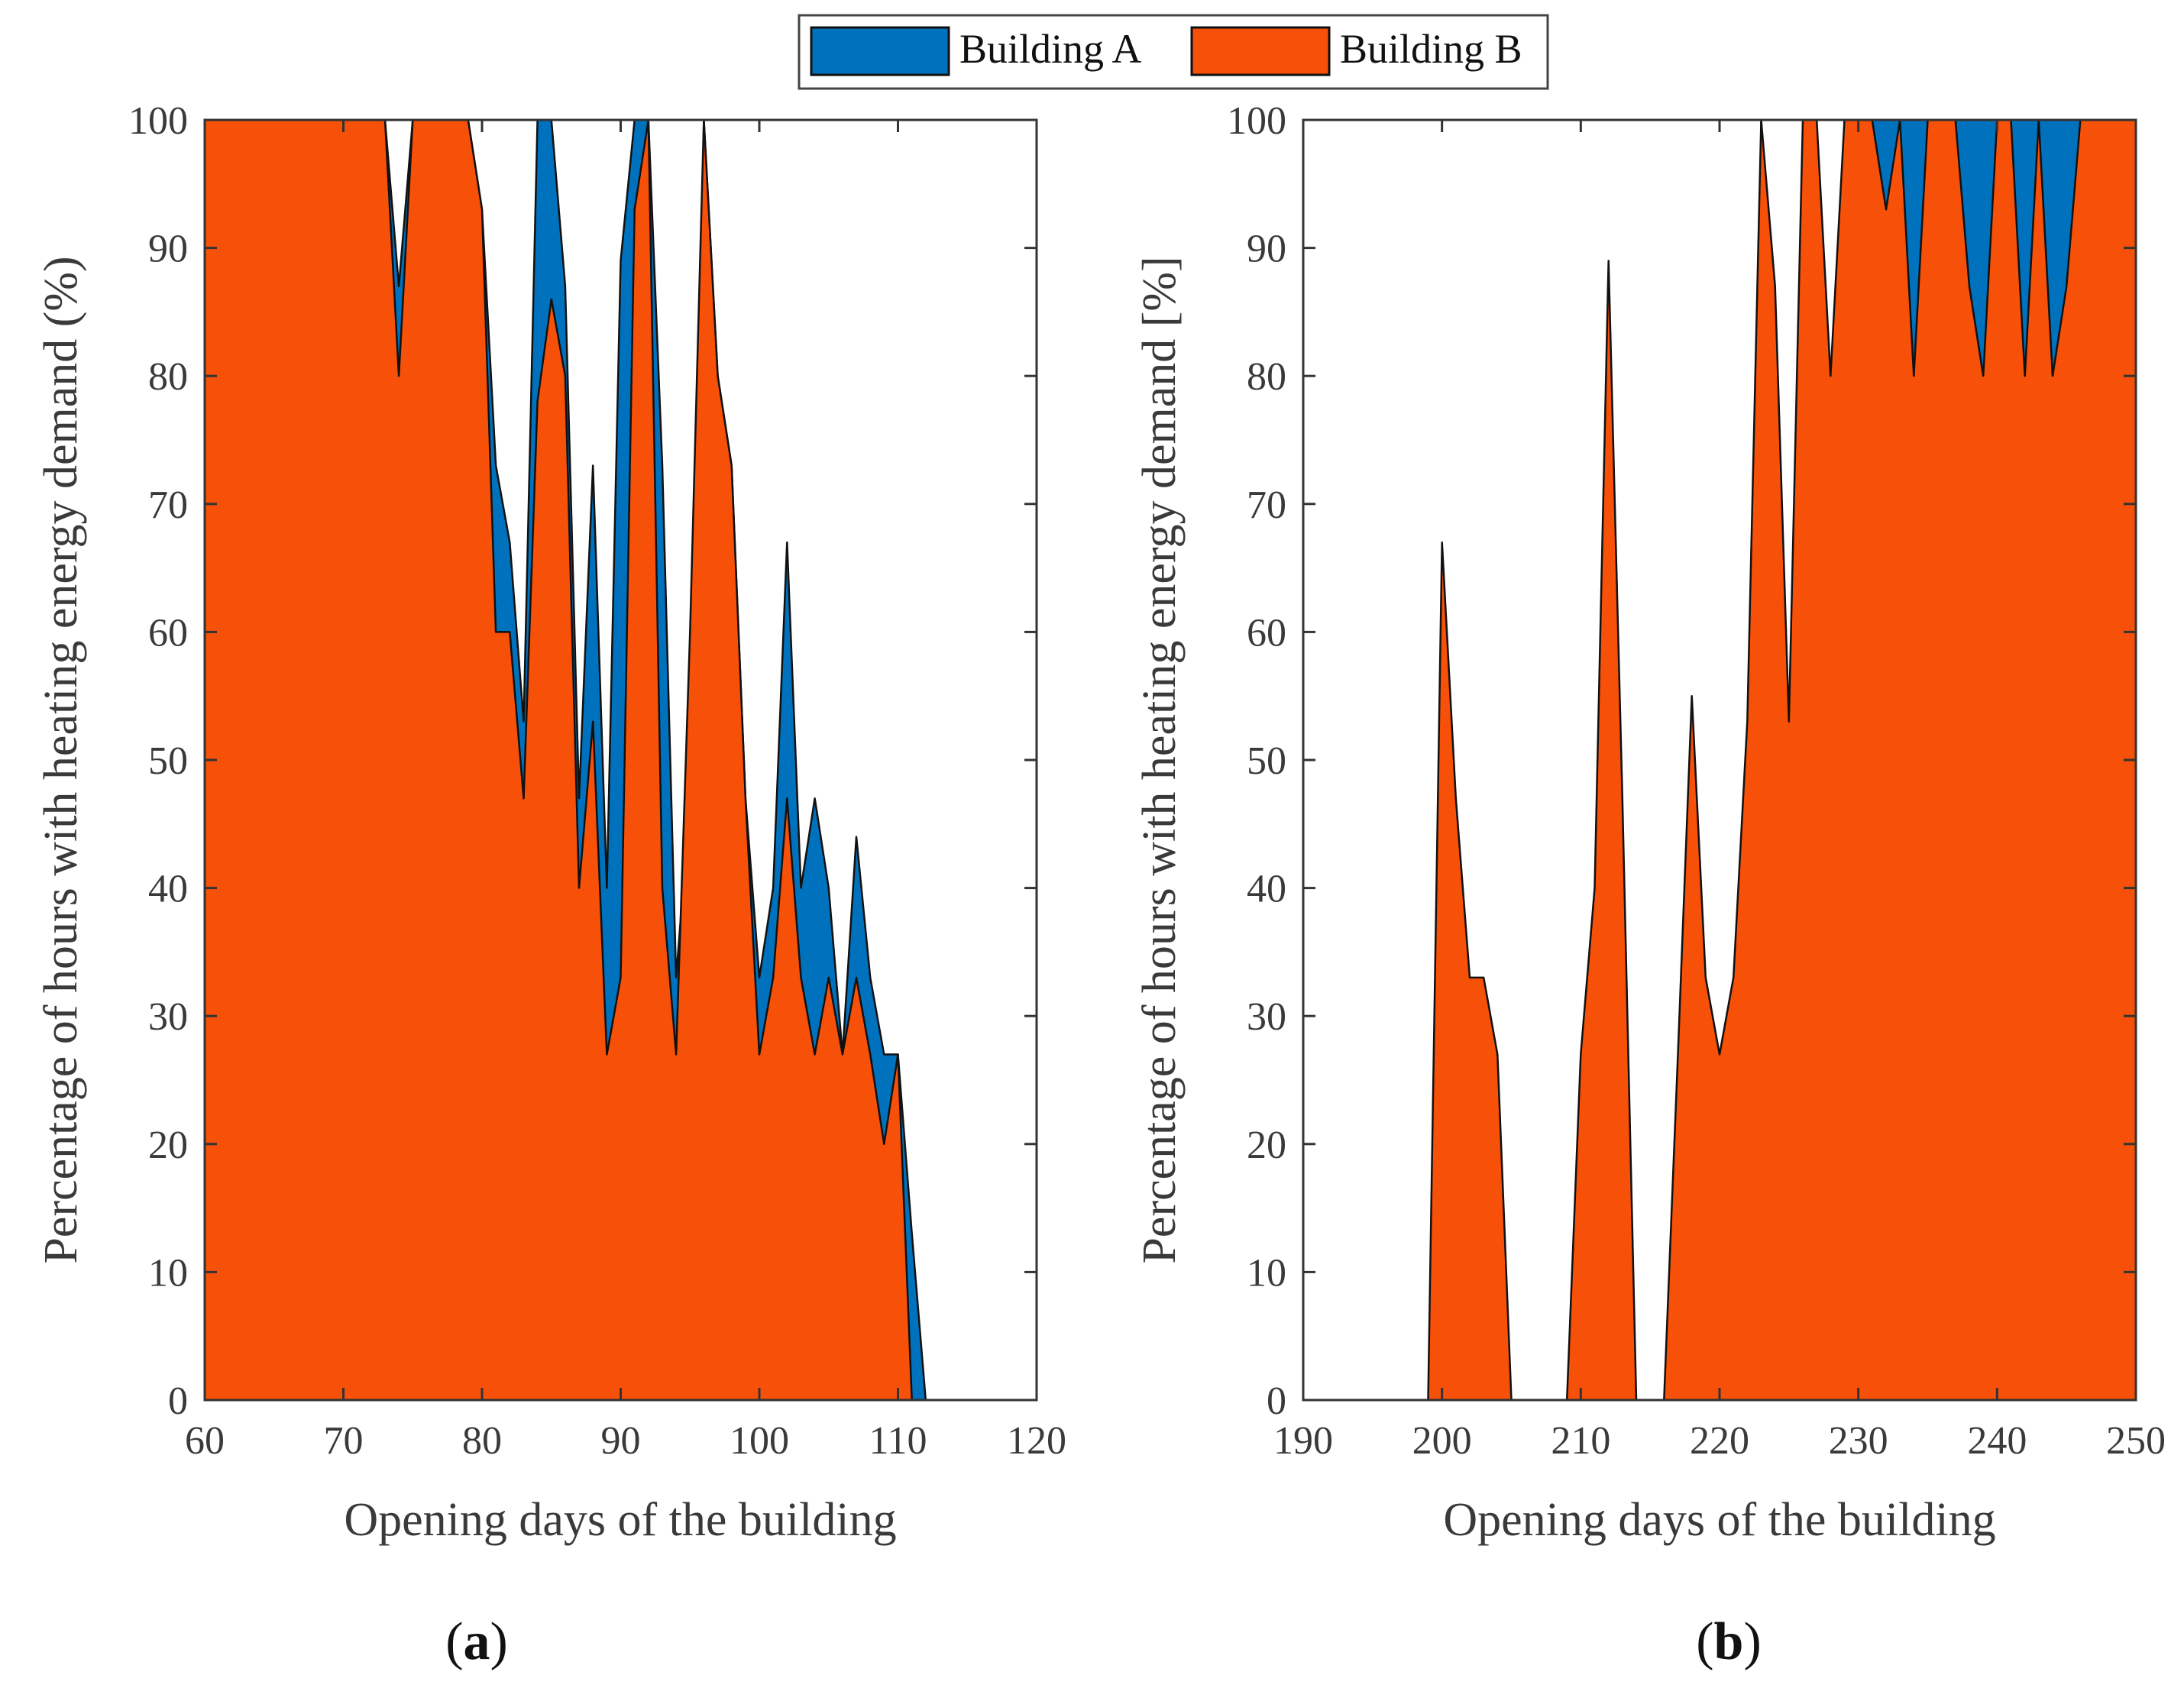 The image size is (2184, 1688). What do you see at coordinates (1260, 51) in the screenshot?
I see `legend-swatch-building-b` at bounding box center [1260, 51].